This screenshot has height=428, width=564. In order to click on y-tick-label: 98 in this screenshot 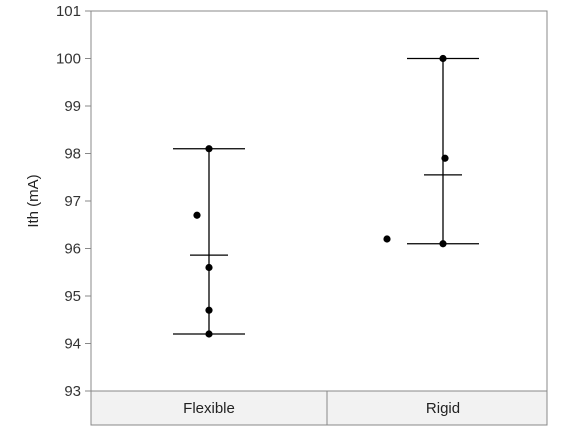, I will do `click(72, 154)`.